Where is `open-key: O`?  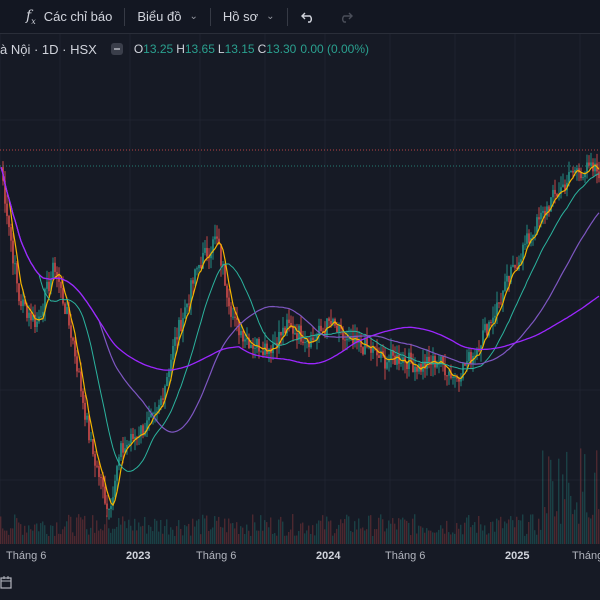
open-key: O is located at coordinates (138, 49).